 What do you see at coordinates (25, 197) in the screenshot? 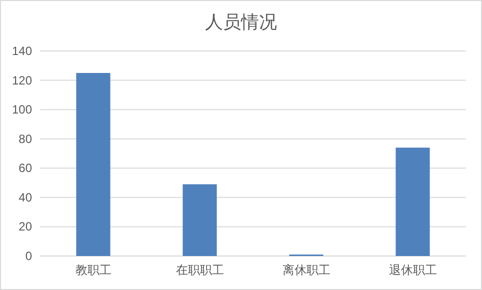
I see `y-tick-label: 40` at bounding box center [25, 197].